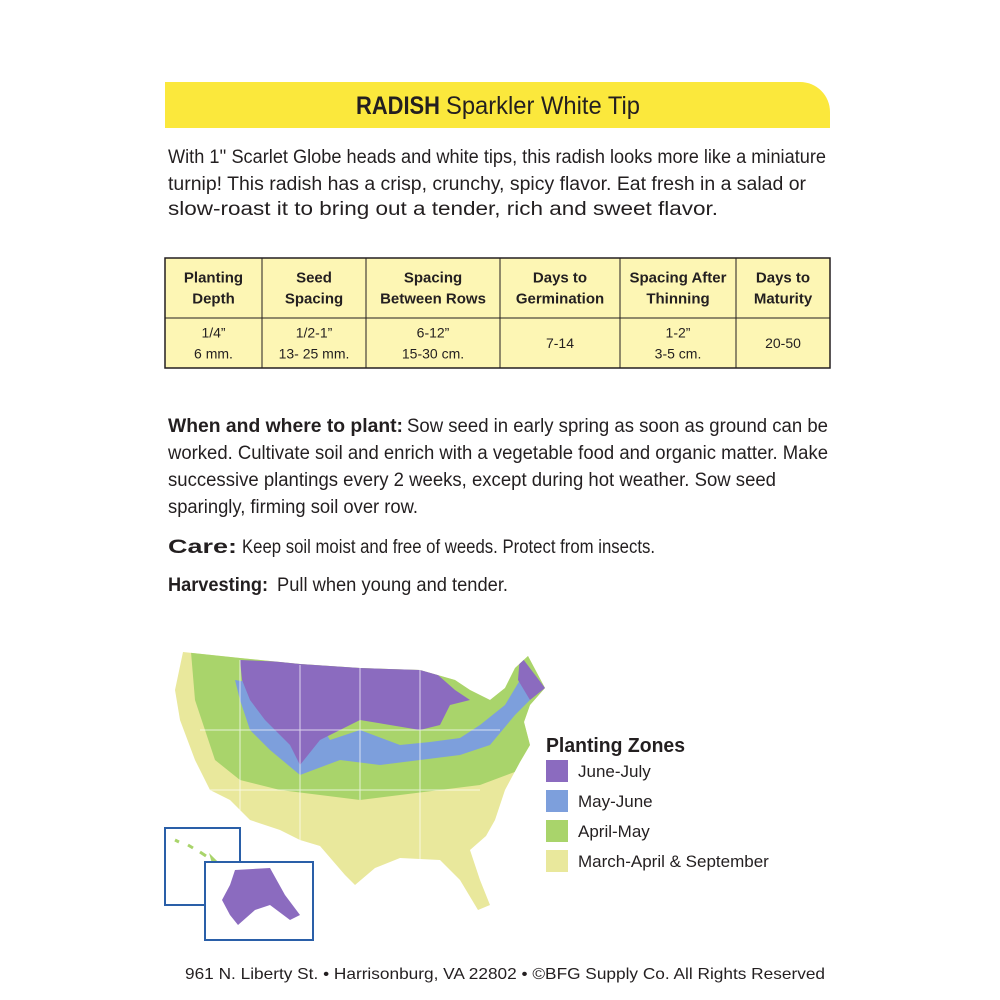  What do you see at coordinates (314, 278) in the screenshot?
I see `header-text: Seed` at bounding box center [314, 278].